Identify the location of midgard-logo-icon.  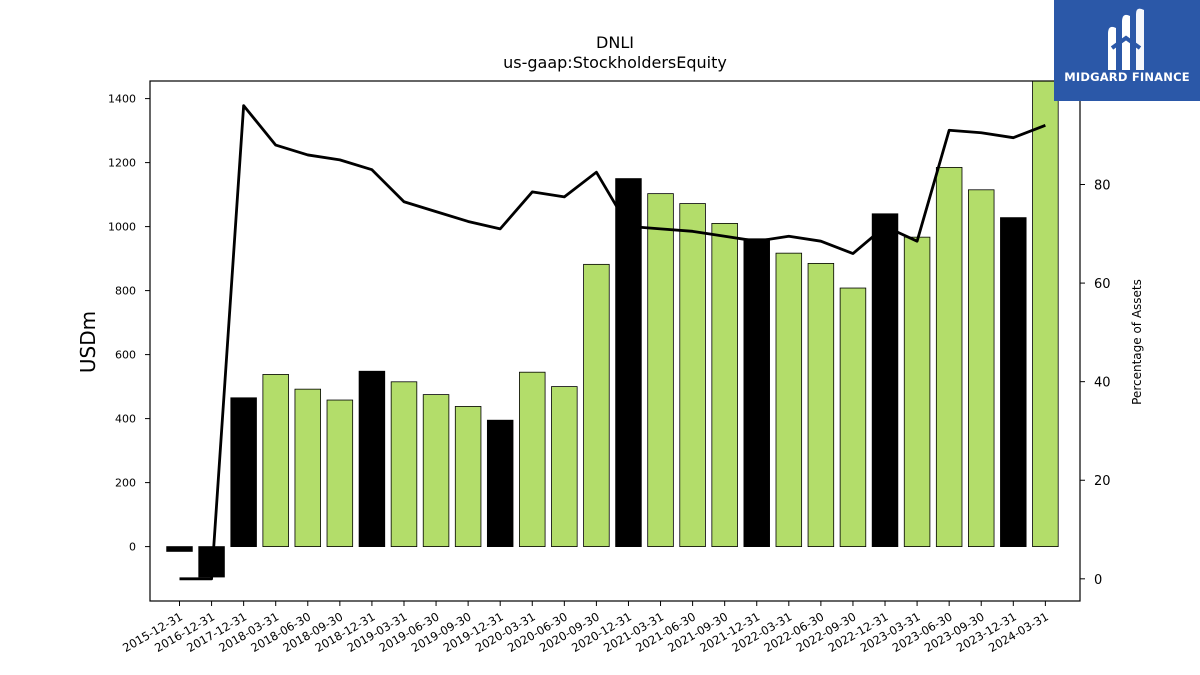
(1126, 39).